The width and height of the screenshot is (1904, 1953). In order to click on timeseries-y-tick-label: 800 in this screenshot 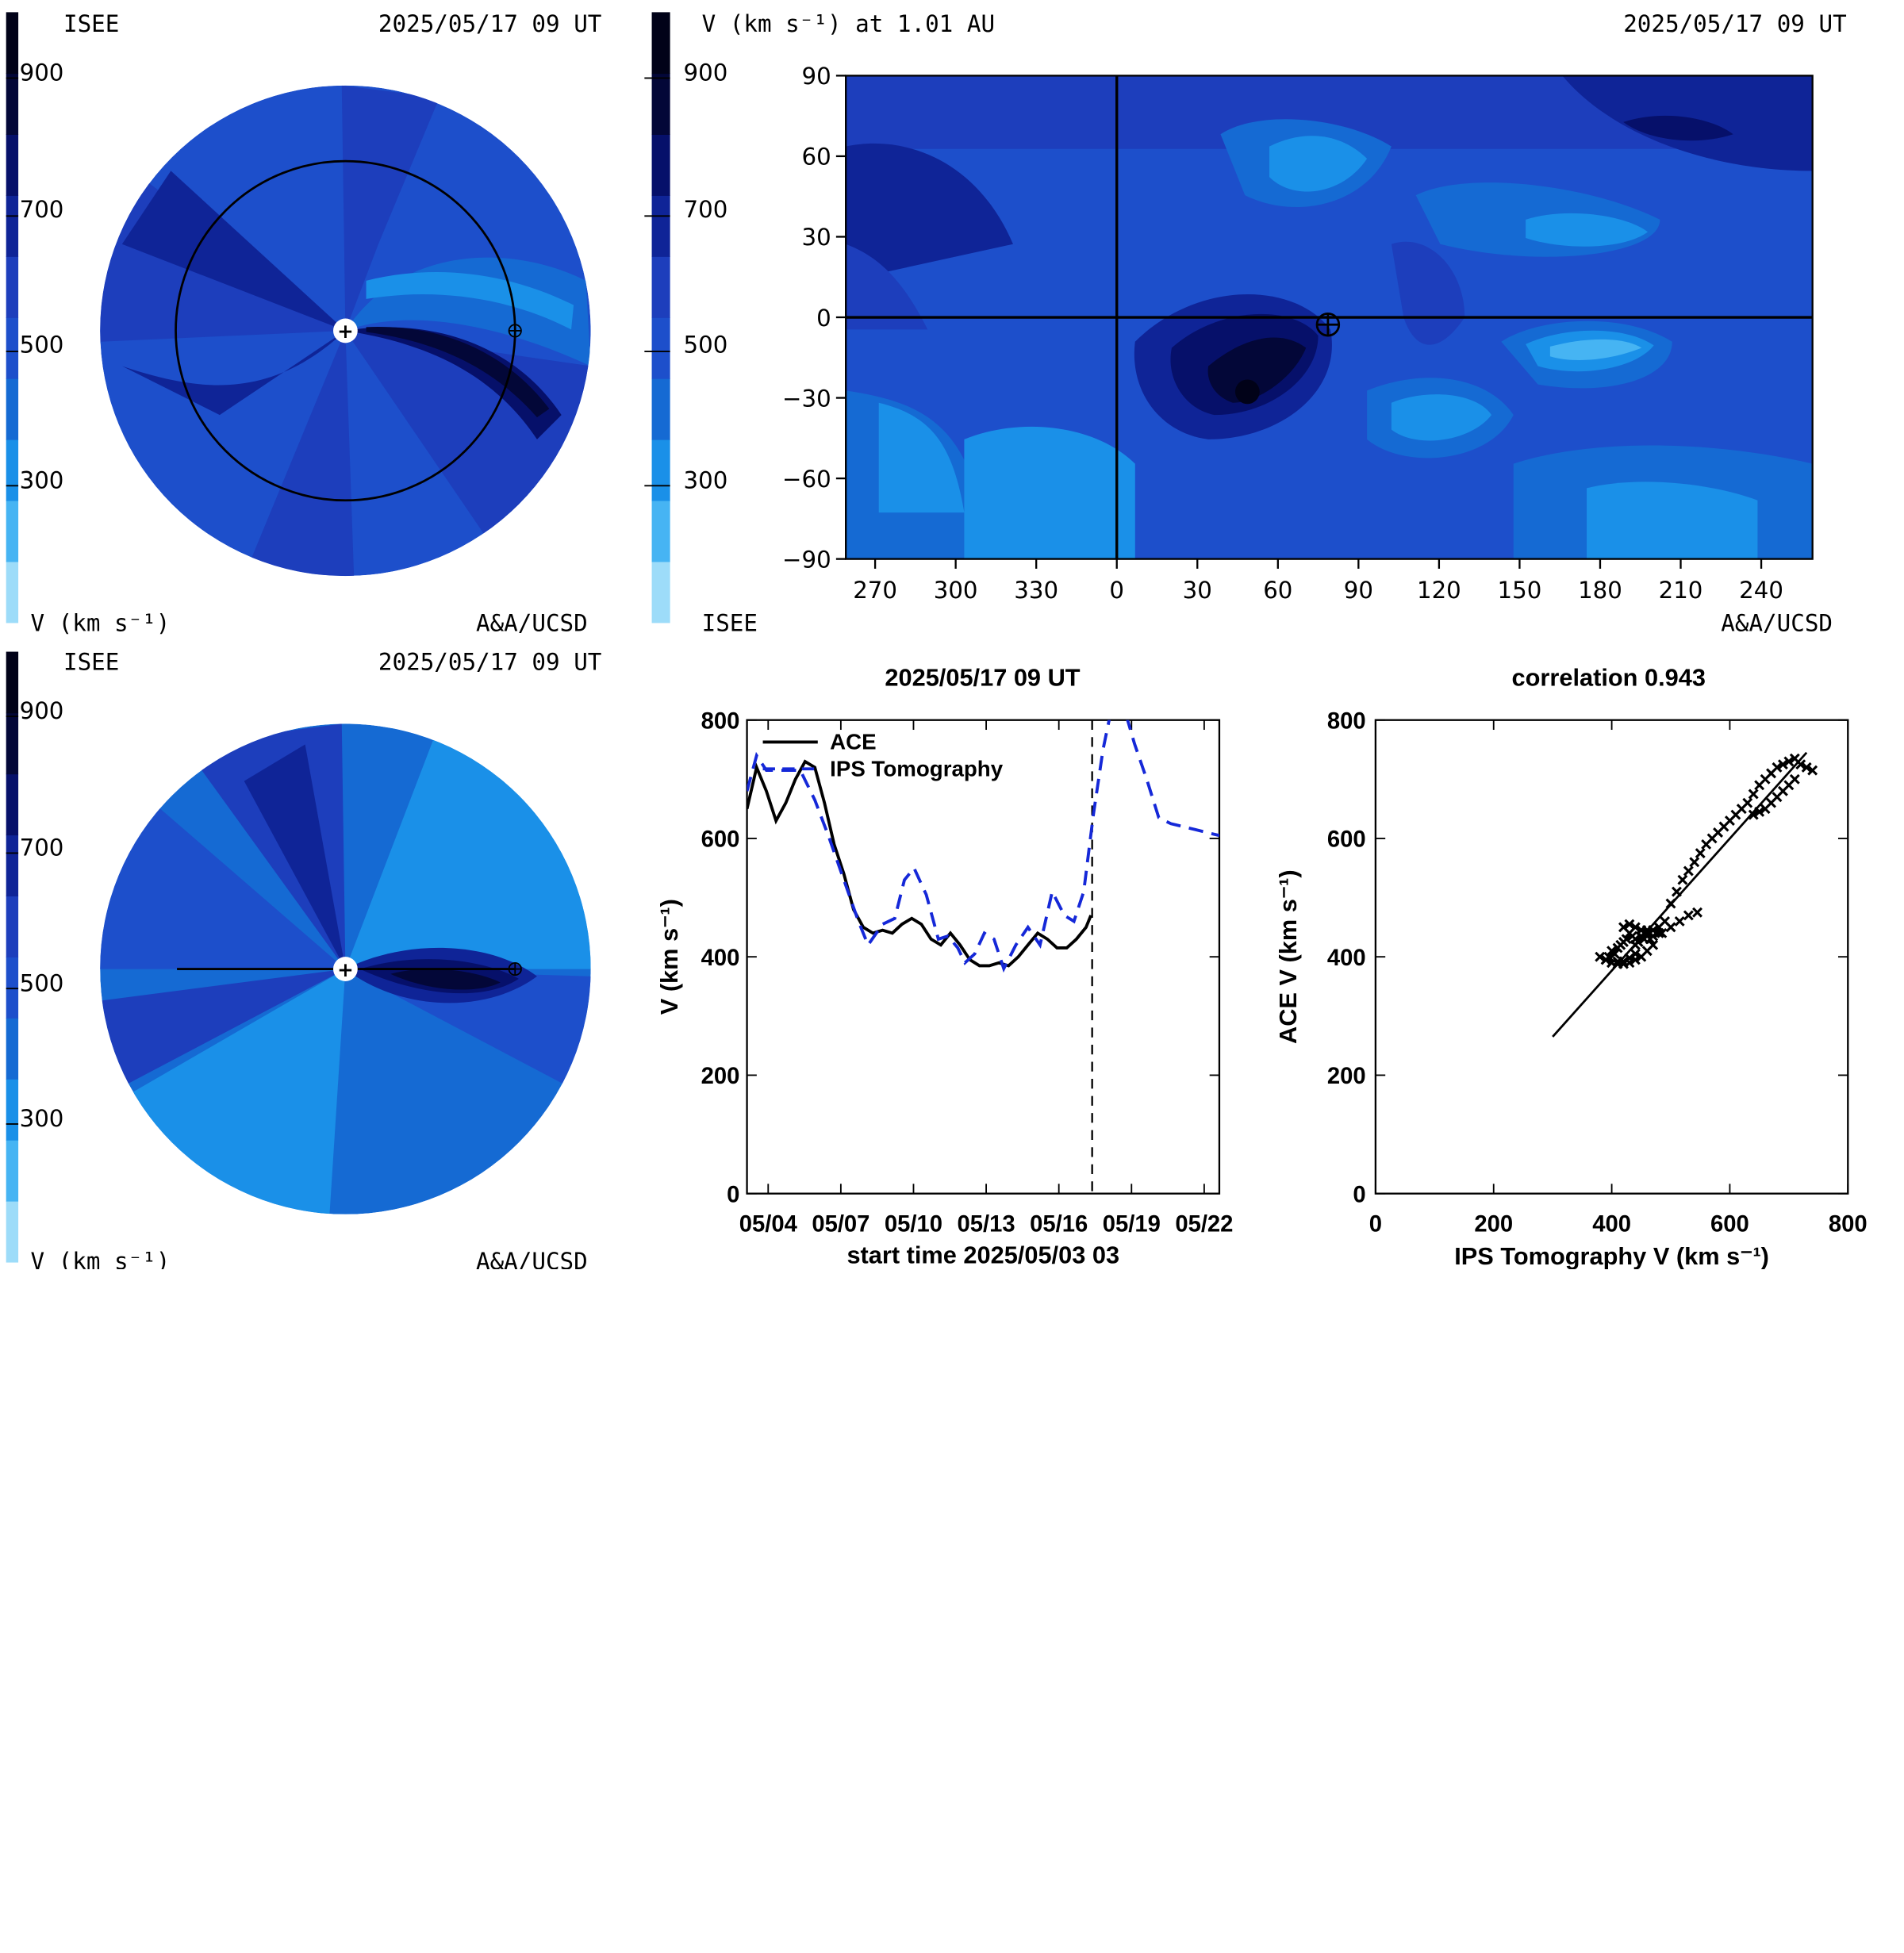, I will do `click(720, 721)`.